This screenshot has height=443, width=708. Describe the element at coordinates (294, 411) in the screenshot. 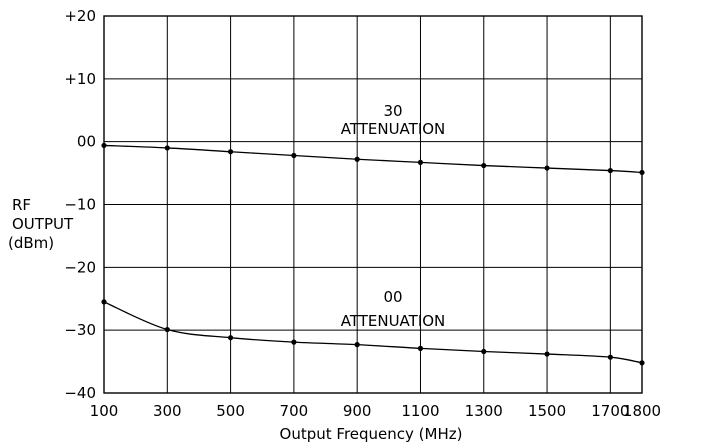

I see `x-tick-label: 700` at that location.